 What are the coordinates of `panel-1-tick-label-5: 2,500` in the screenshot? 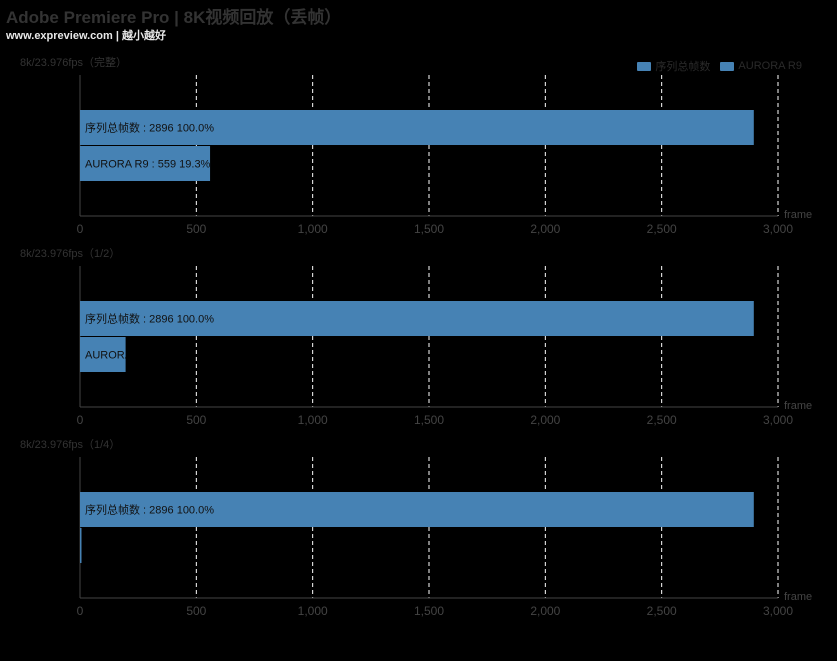 It's located at (662, 229).